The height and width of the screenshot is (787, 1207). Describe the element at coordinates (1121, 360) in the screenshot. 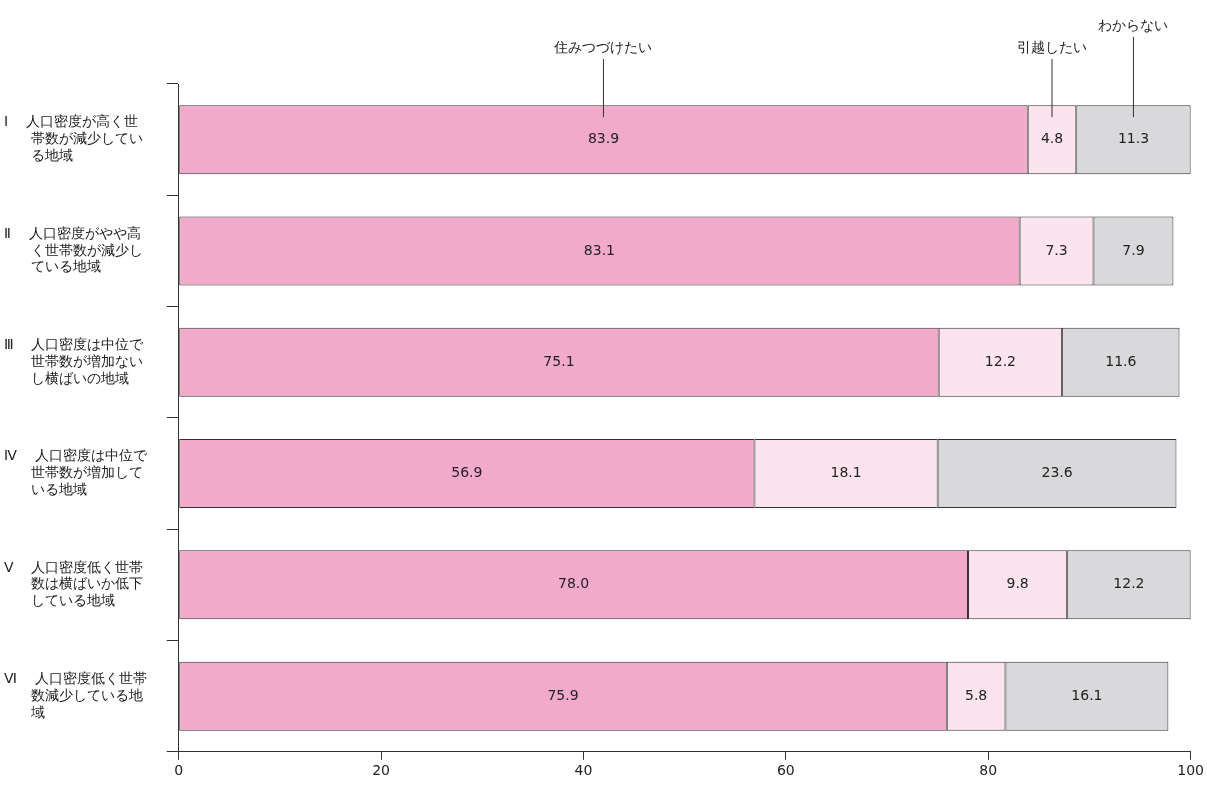

I see `data-label: 11.6` at that location.